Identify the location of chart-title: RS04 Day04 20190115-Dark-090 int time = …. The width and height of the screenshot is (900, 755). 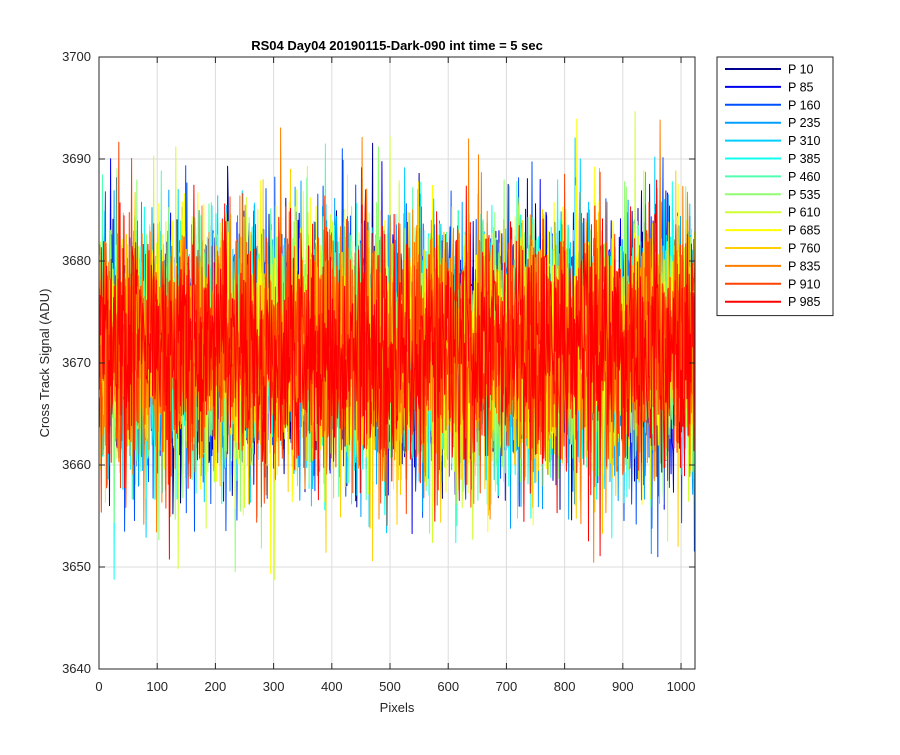
(397, 45).